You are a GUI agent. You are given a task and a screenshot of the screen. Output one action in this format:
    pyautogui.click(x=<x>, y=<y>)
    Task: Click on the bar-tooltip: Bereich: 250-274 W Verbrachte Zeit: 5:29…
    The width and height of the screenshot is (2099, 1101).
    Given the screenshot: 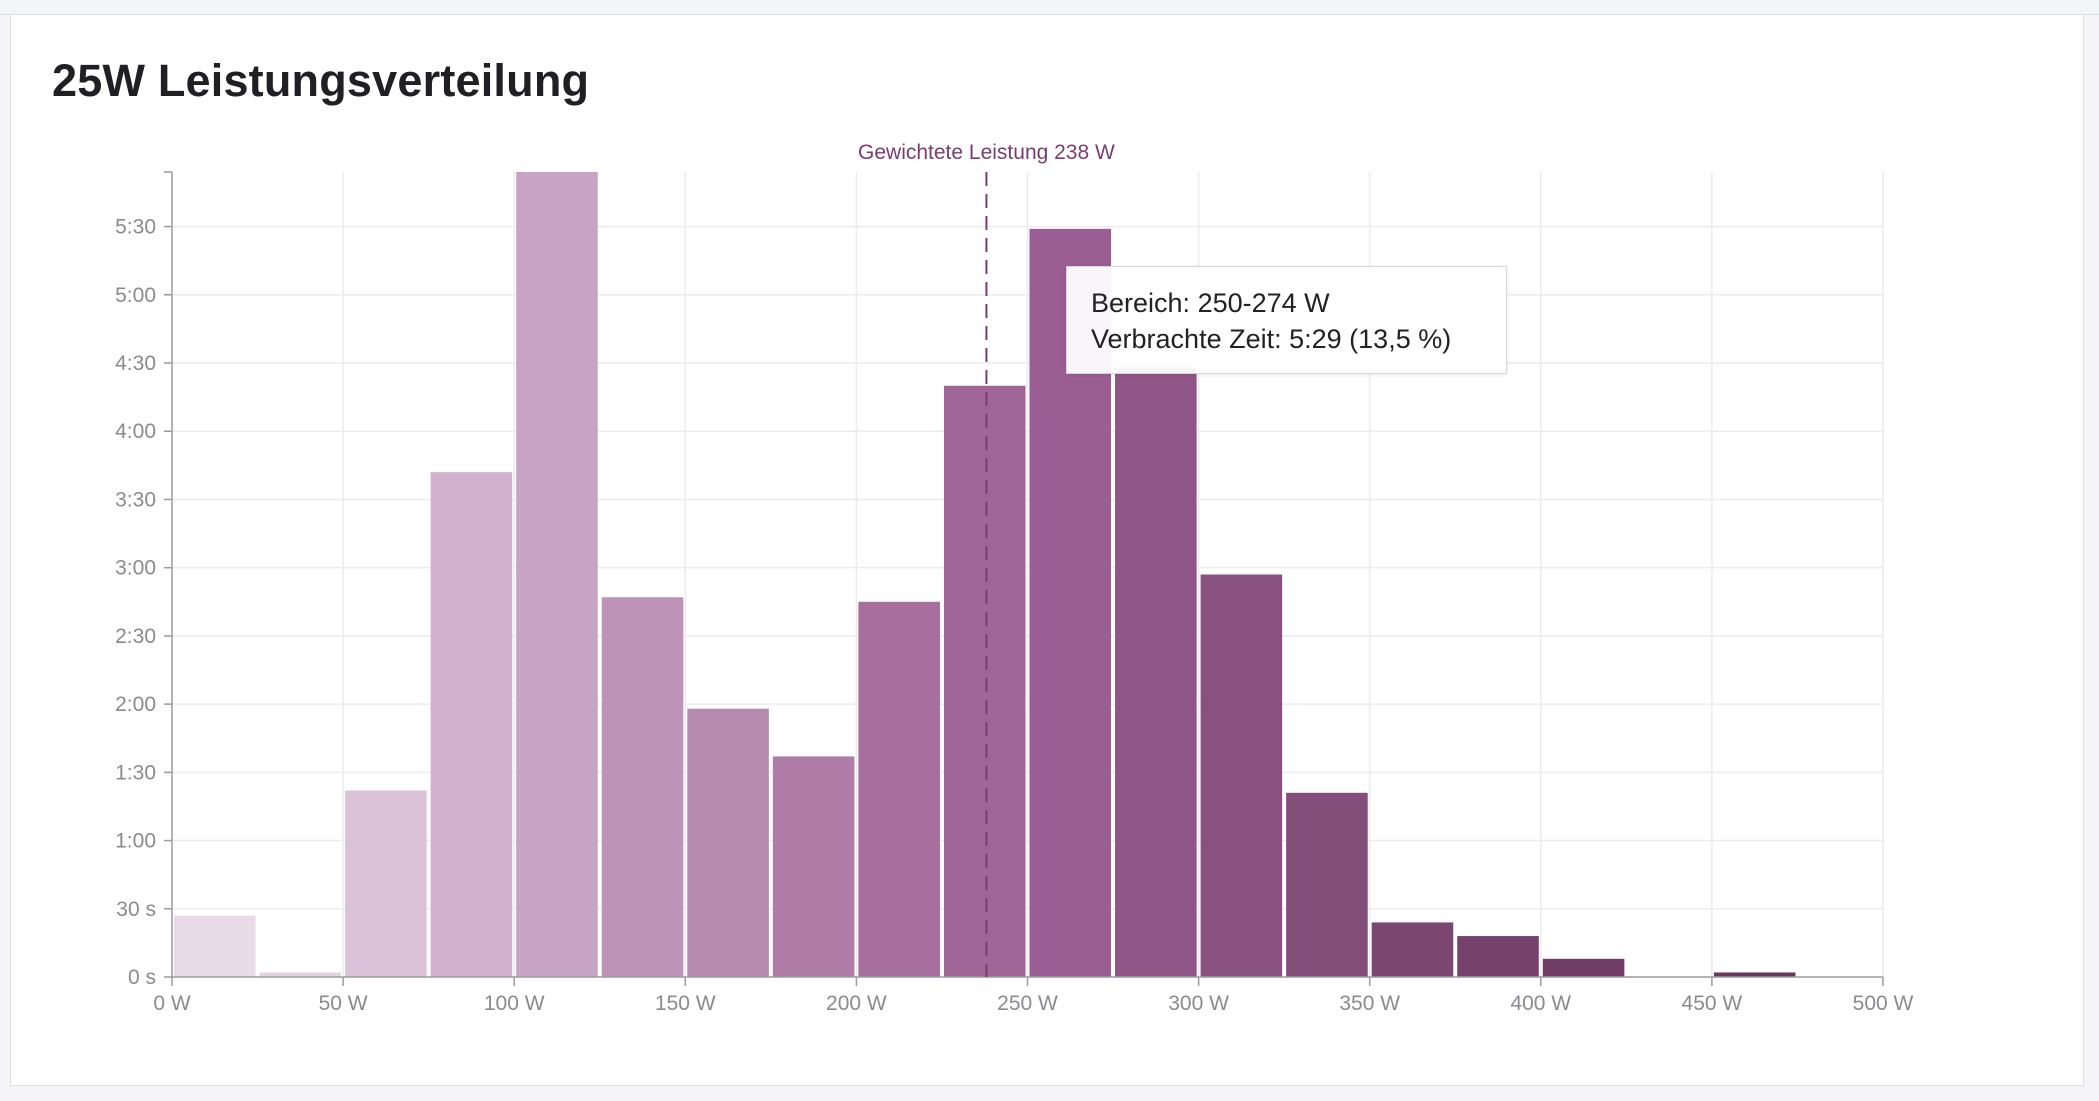 What is the action you would take?
    pyautogui.click(x=1286, y=320)
    